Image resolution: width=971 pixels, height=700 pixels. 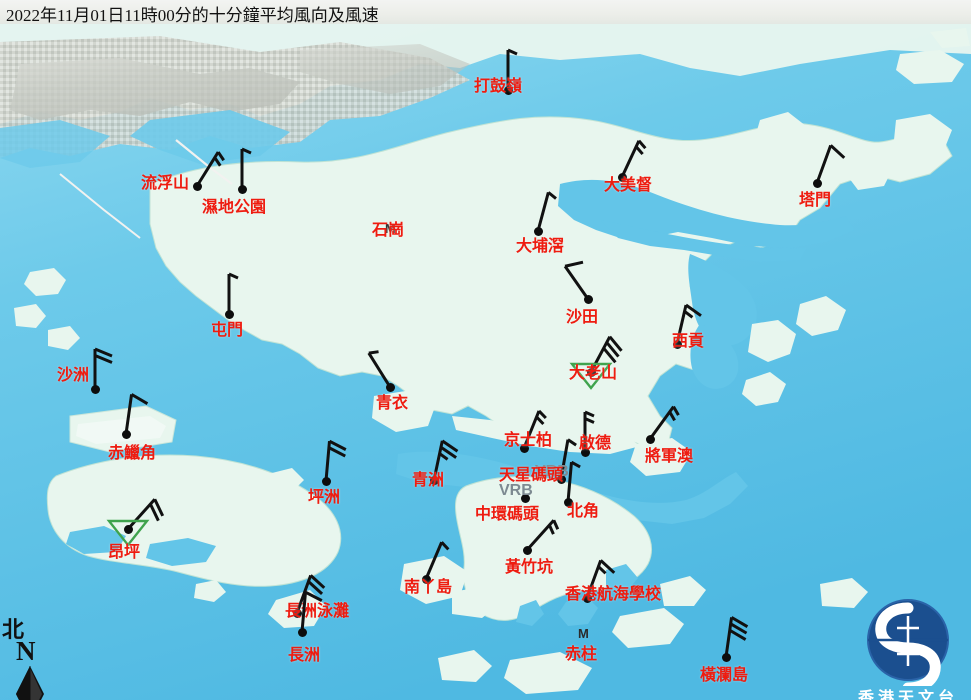 What do you see at coordinates (815, 200) in the screenshot?
I see `station-label: 塔門` at bounding box center [815, 200].